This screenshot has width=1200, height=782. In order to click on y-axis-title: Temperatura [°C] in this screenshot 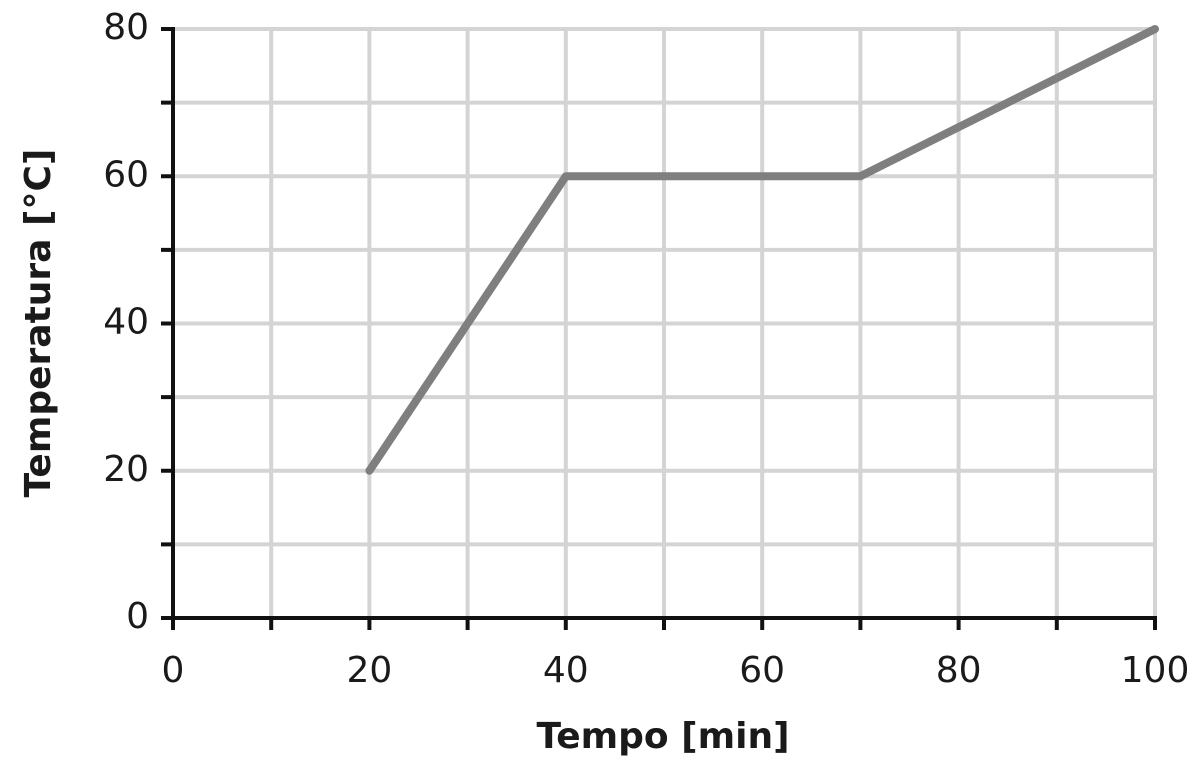, I will do `click(38, 323)`.